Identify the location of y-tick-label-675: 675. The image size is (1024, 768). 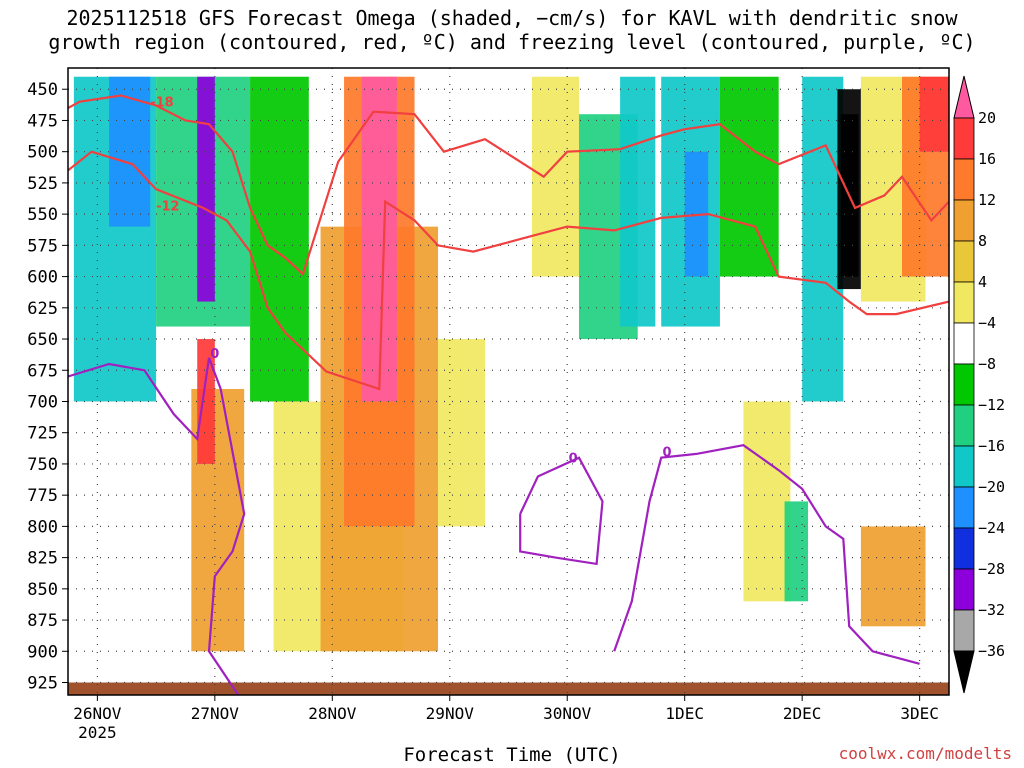
(42, 371).